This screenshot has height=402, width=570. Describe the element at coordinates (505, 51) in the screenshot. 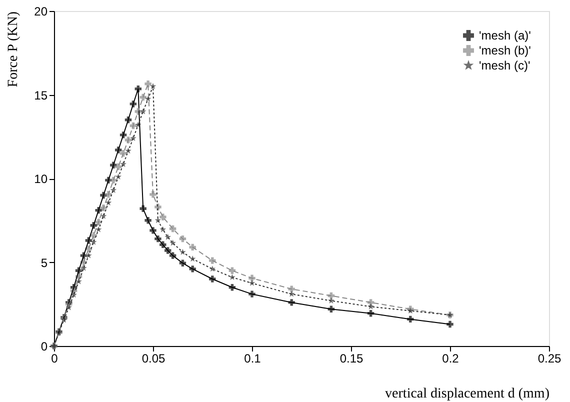

I see `legend-label: 'mesh (b)'` at that location.